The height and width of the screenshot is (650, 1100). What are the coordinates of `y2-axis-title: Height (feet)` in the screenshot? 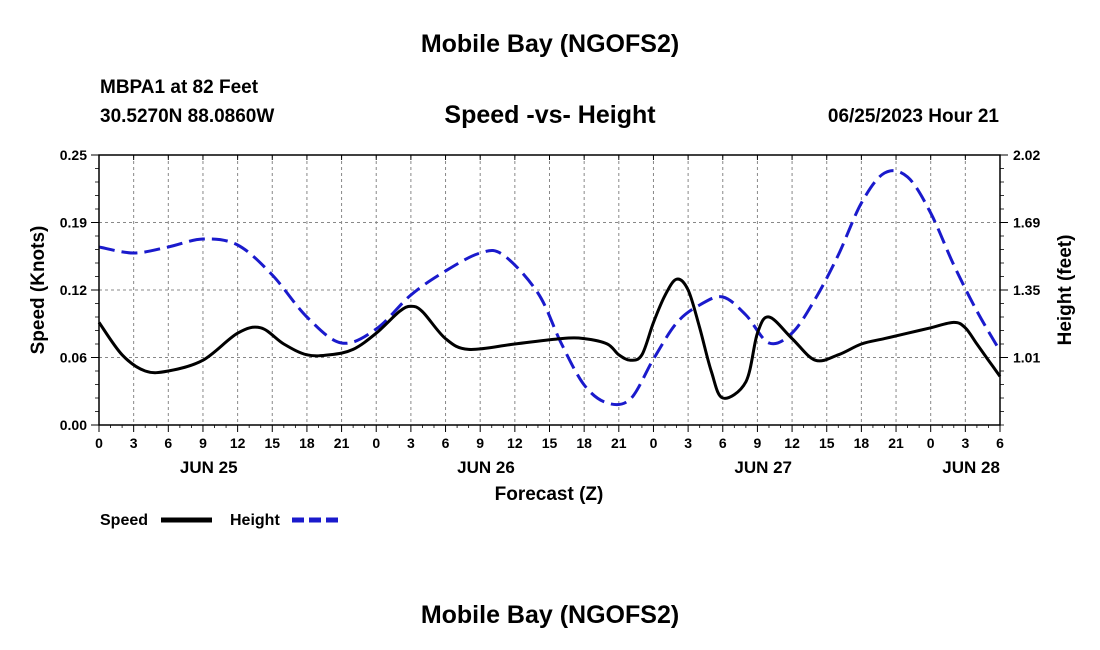 It's located at (1065, 290).